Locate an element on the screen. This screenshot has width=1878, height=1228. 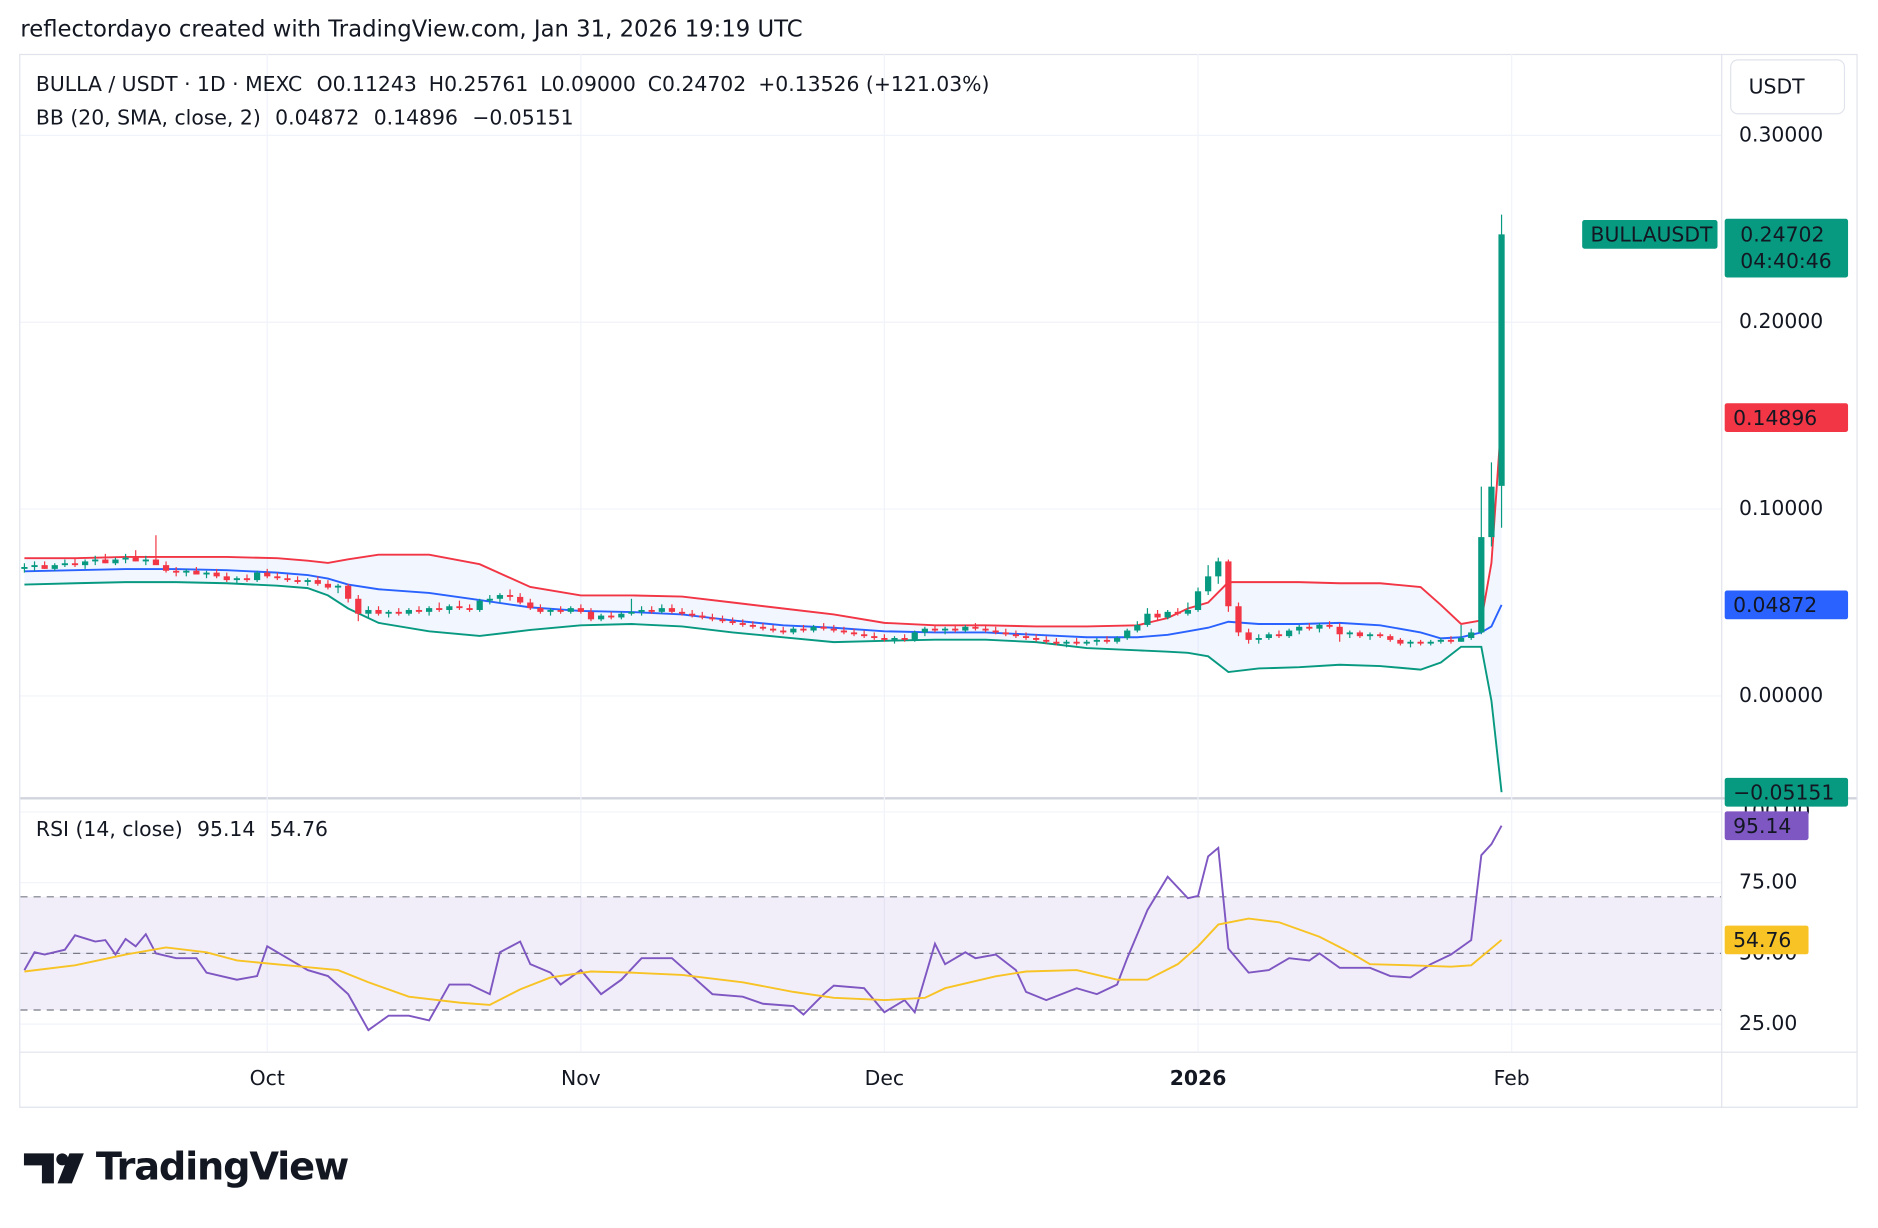
legend-text: 95.14 is located at coordinates (226, 829).